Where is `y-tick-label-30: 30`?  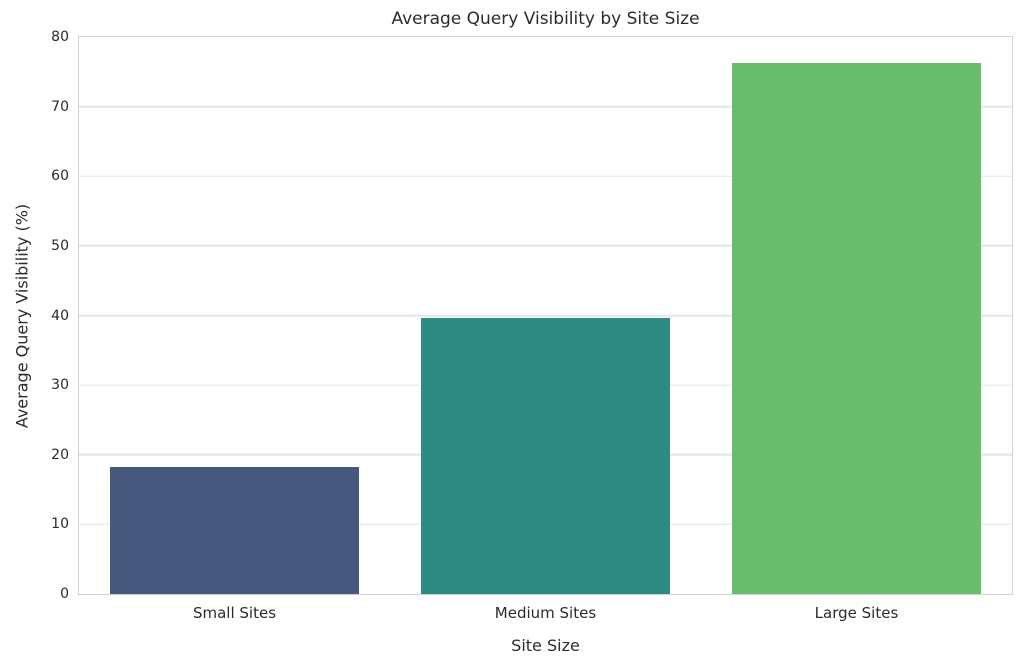
y-tick-label-30: 30 is located at coordinates (60, 385).